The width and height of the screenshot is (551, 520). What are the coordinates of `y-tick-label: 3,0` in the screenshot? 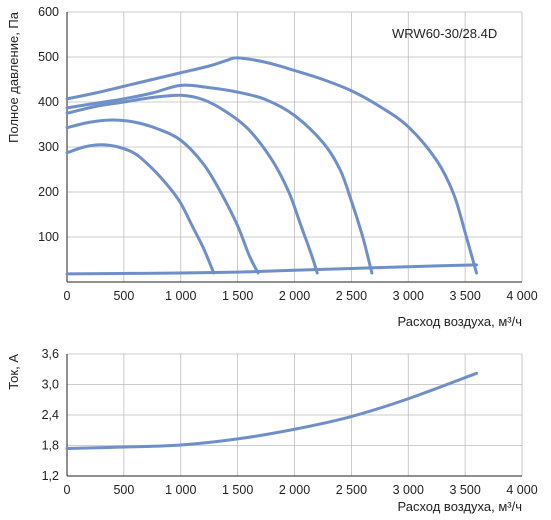 It's located at (50, 385).